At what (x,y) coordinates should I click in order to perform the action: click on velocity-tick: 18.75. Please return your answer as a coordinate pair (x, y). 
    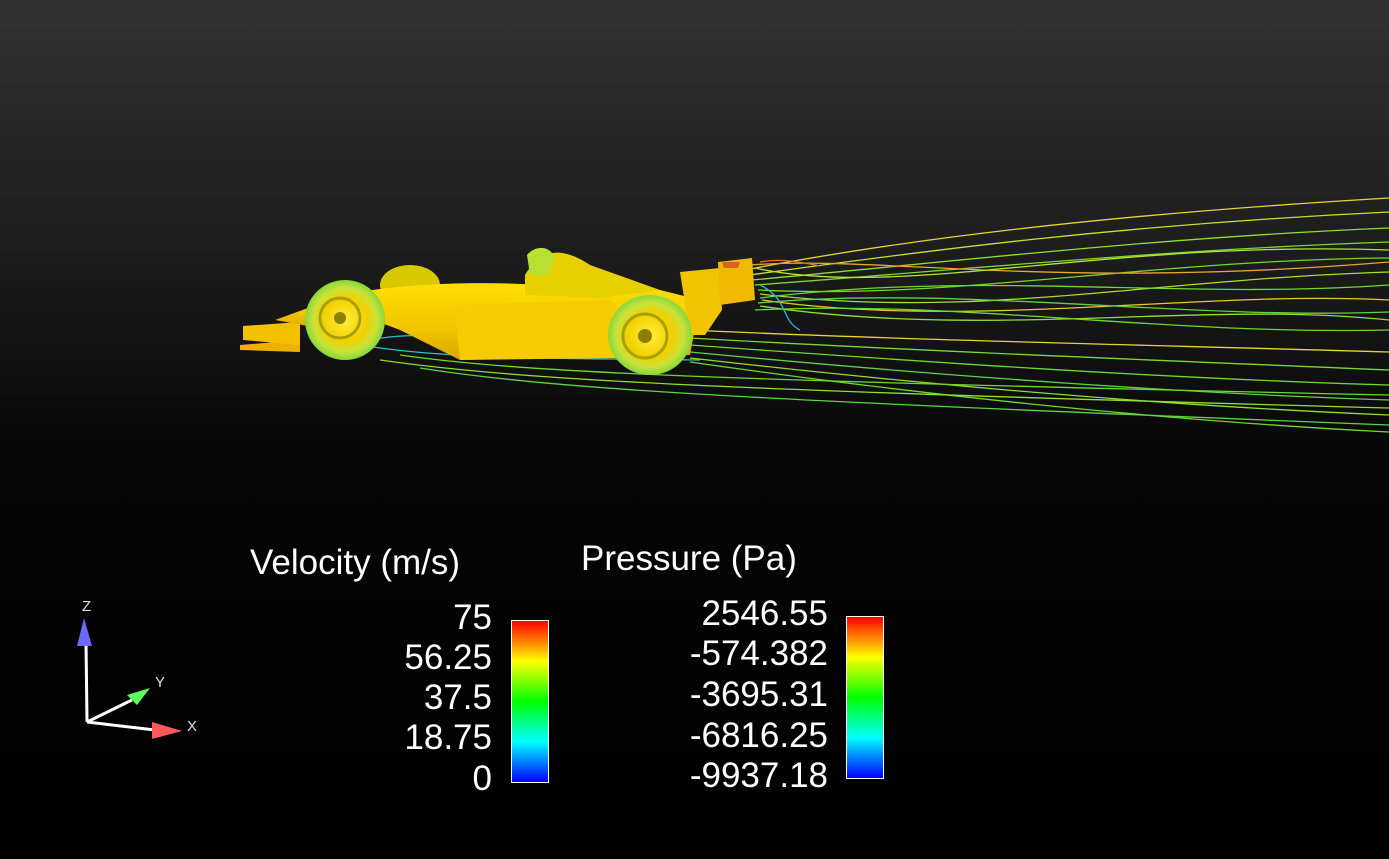
    Looking at the image, I should click on (448, 737).